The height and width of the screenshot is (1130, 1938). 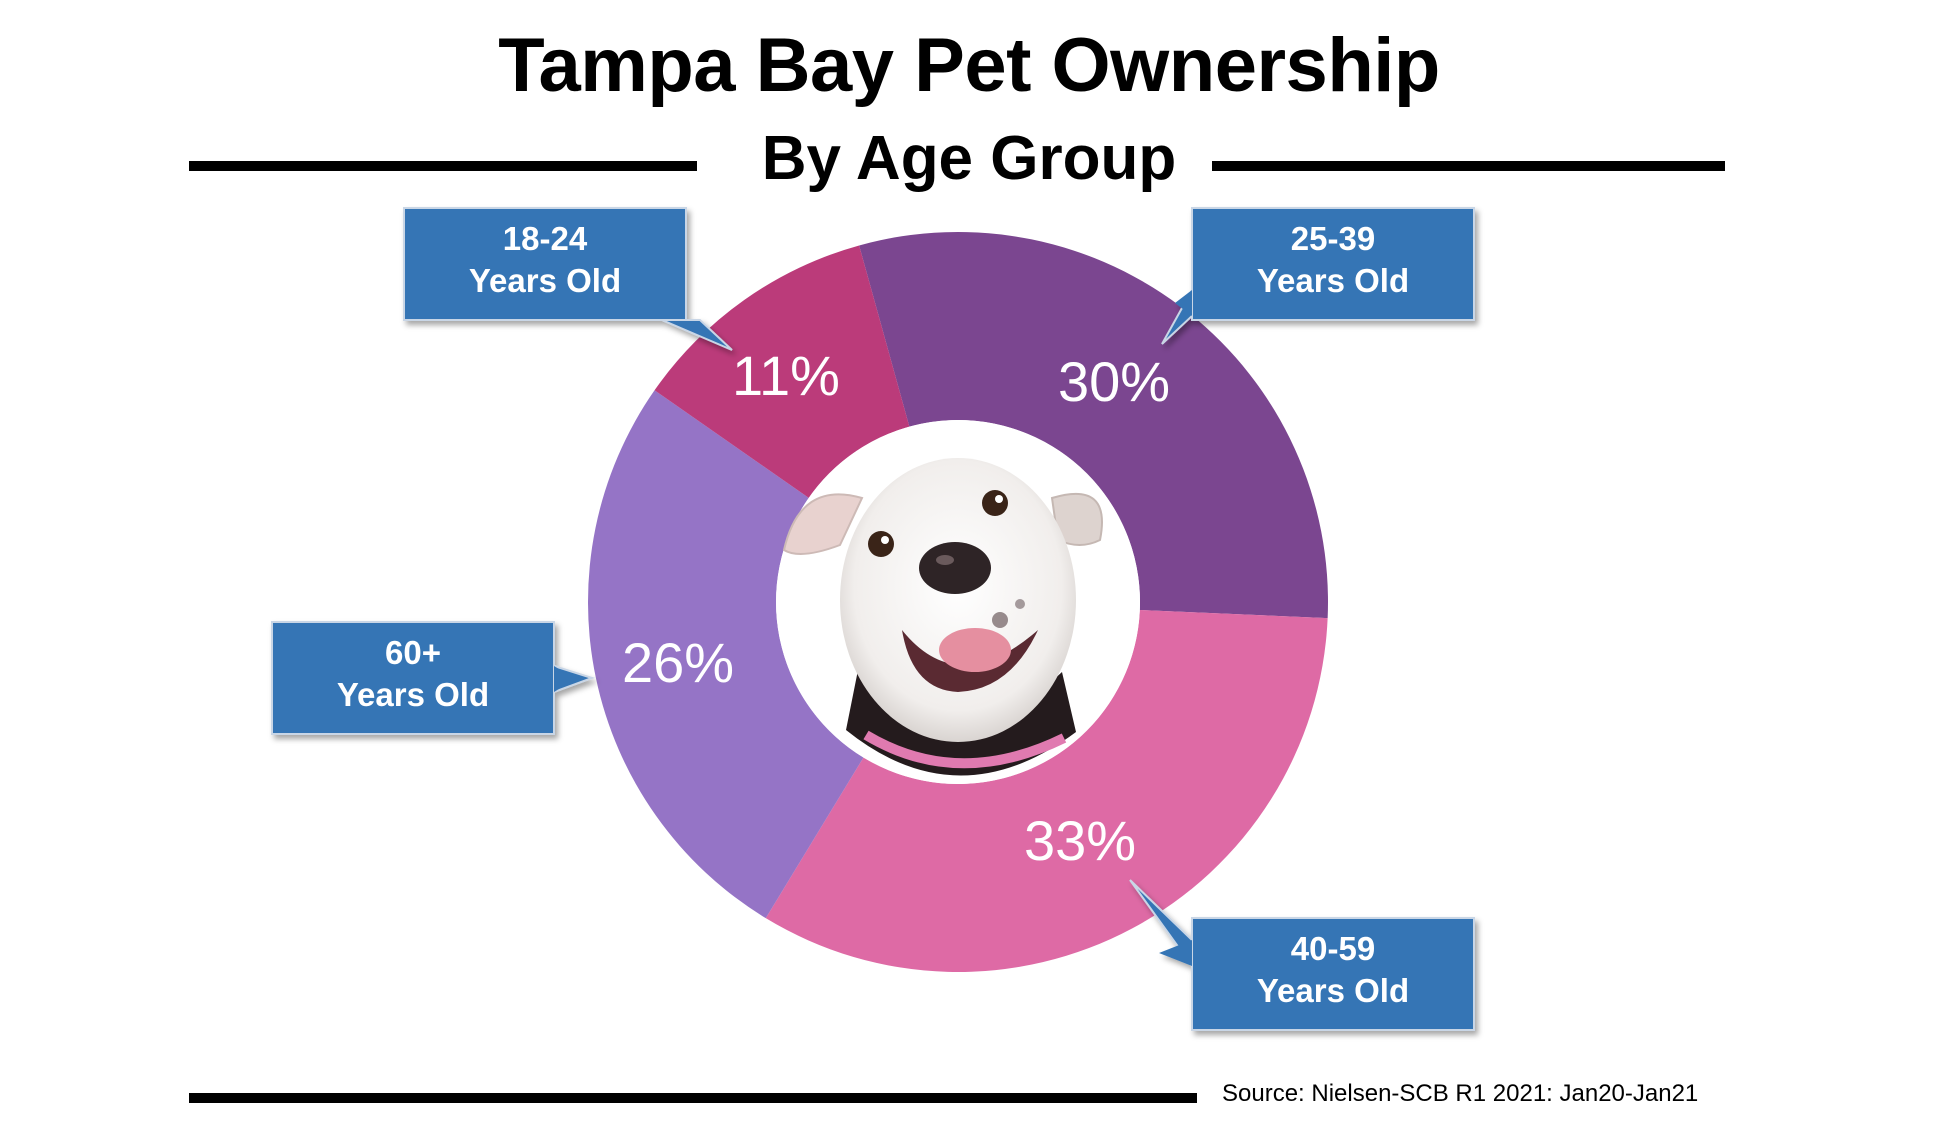 What do you see at coordinates (443, 166) in the screenshot?
I see `subtitle-rule-left` at bounding box center [443, 166].